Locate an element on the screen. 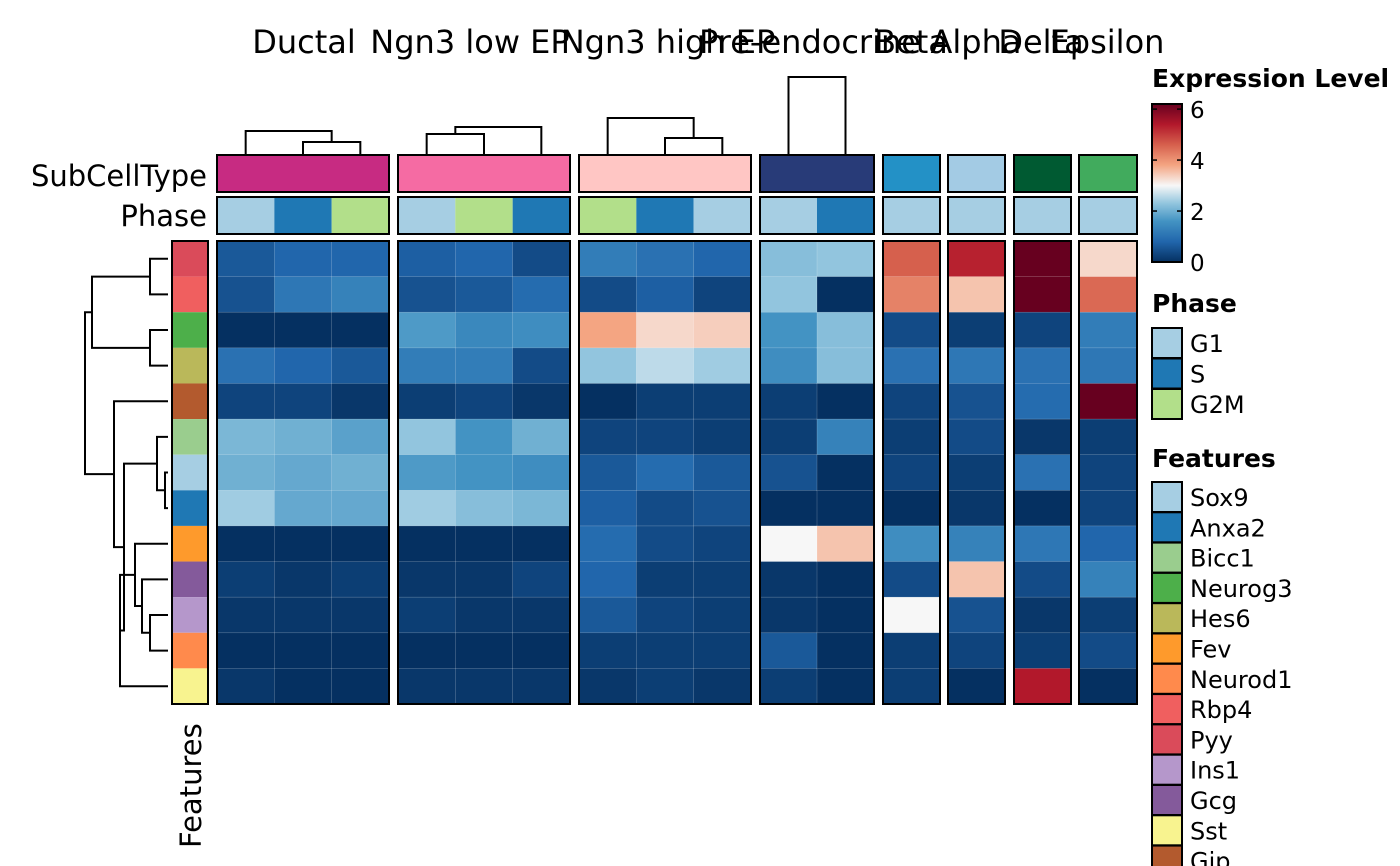  colorbar-tick-label: 6 is located at coordinates (1197, 111).